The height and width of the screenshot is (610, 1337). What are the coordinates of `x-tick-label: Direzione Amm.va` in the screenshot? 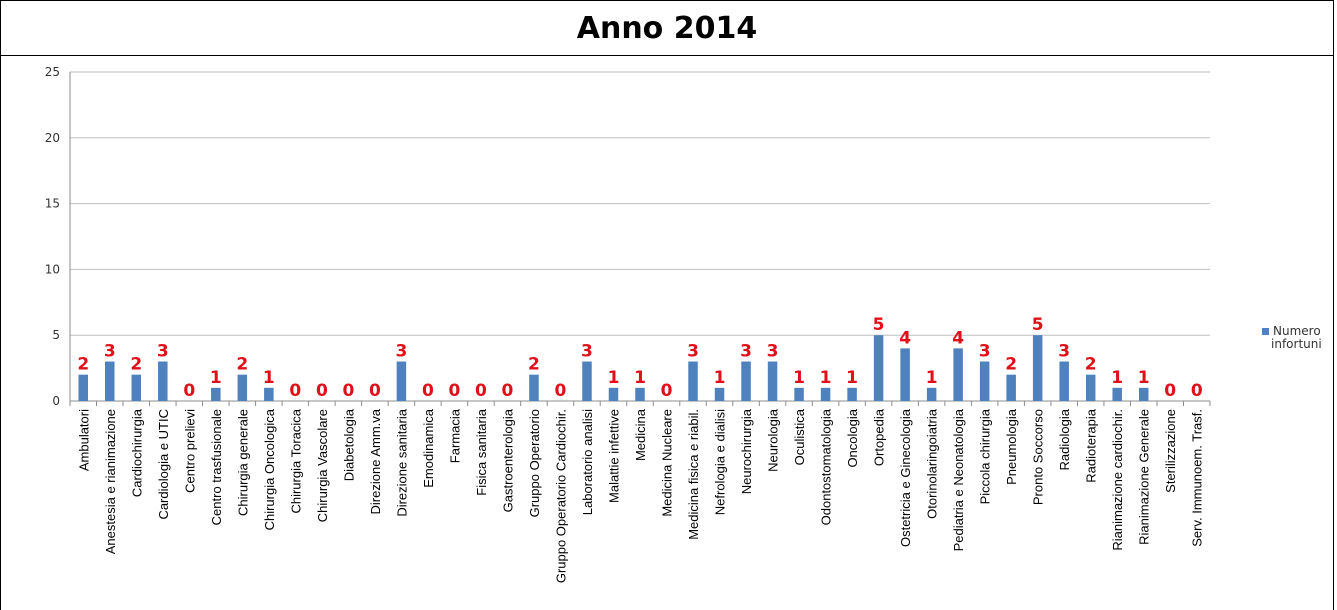 It's located at (375, 461).